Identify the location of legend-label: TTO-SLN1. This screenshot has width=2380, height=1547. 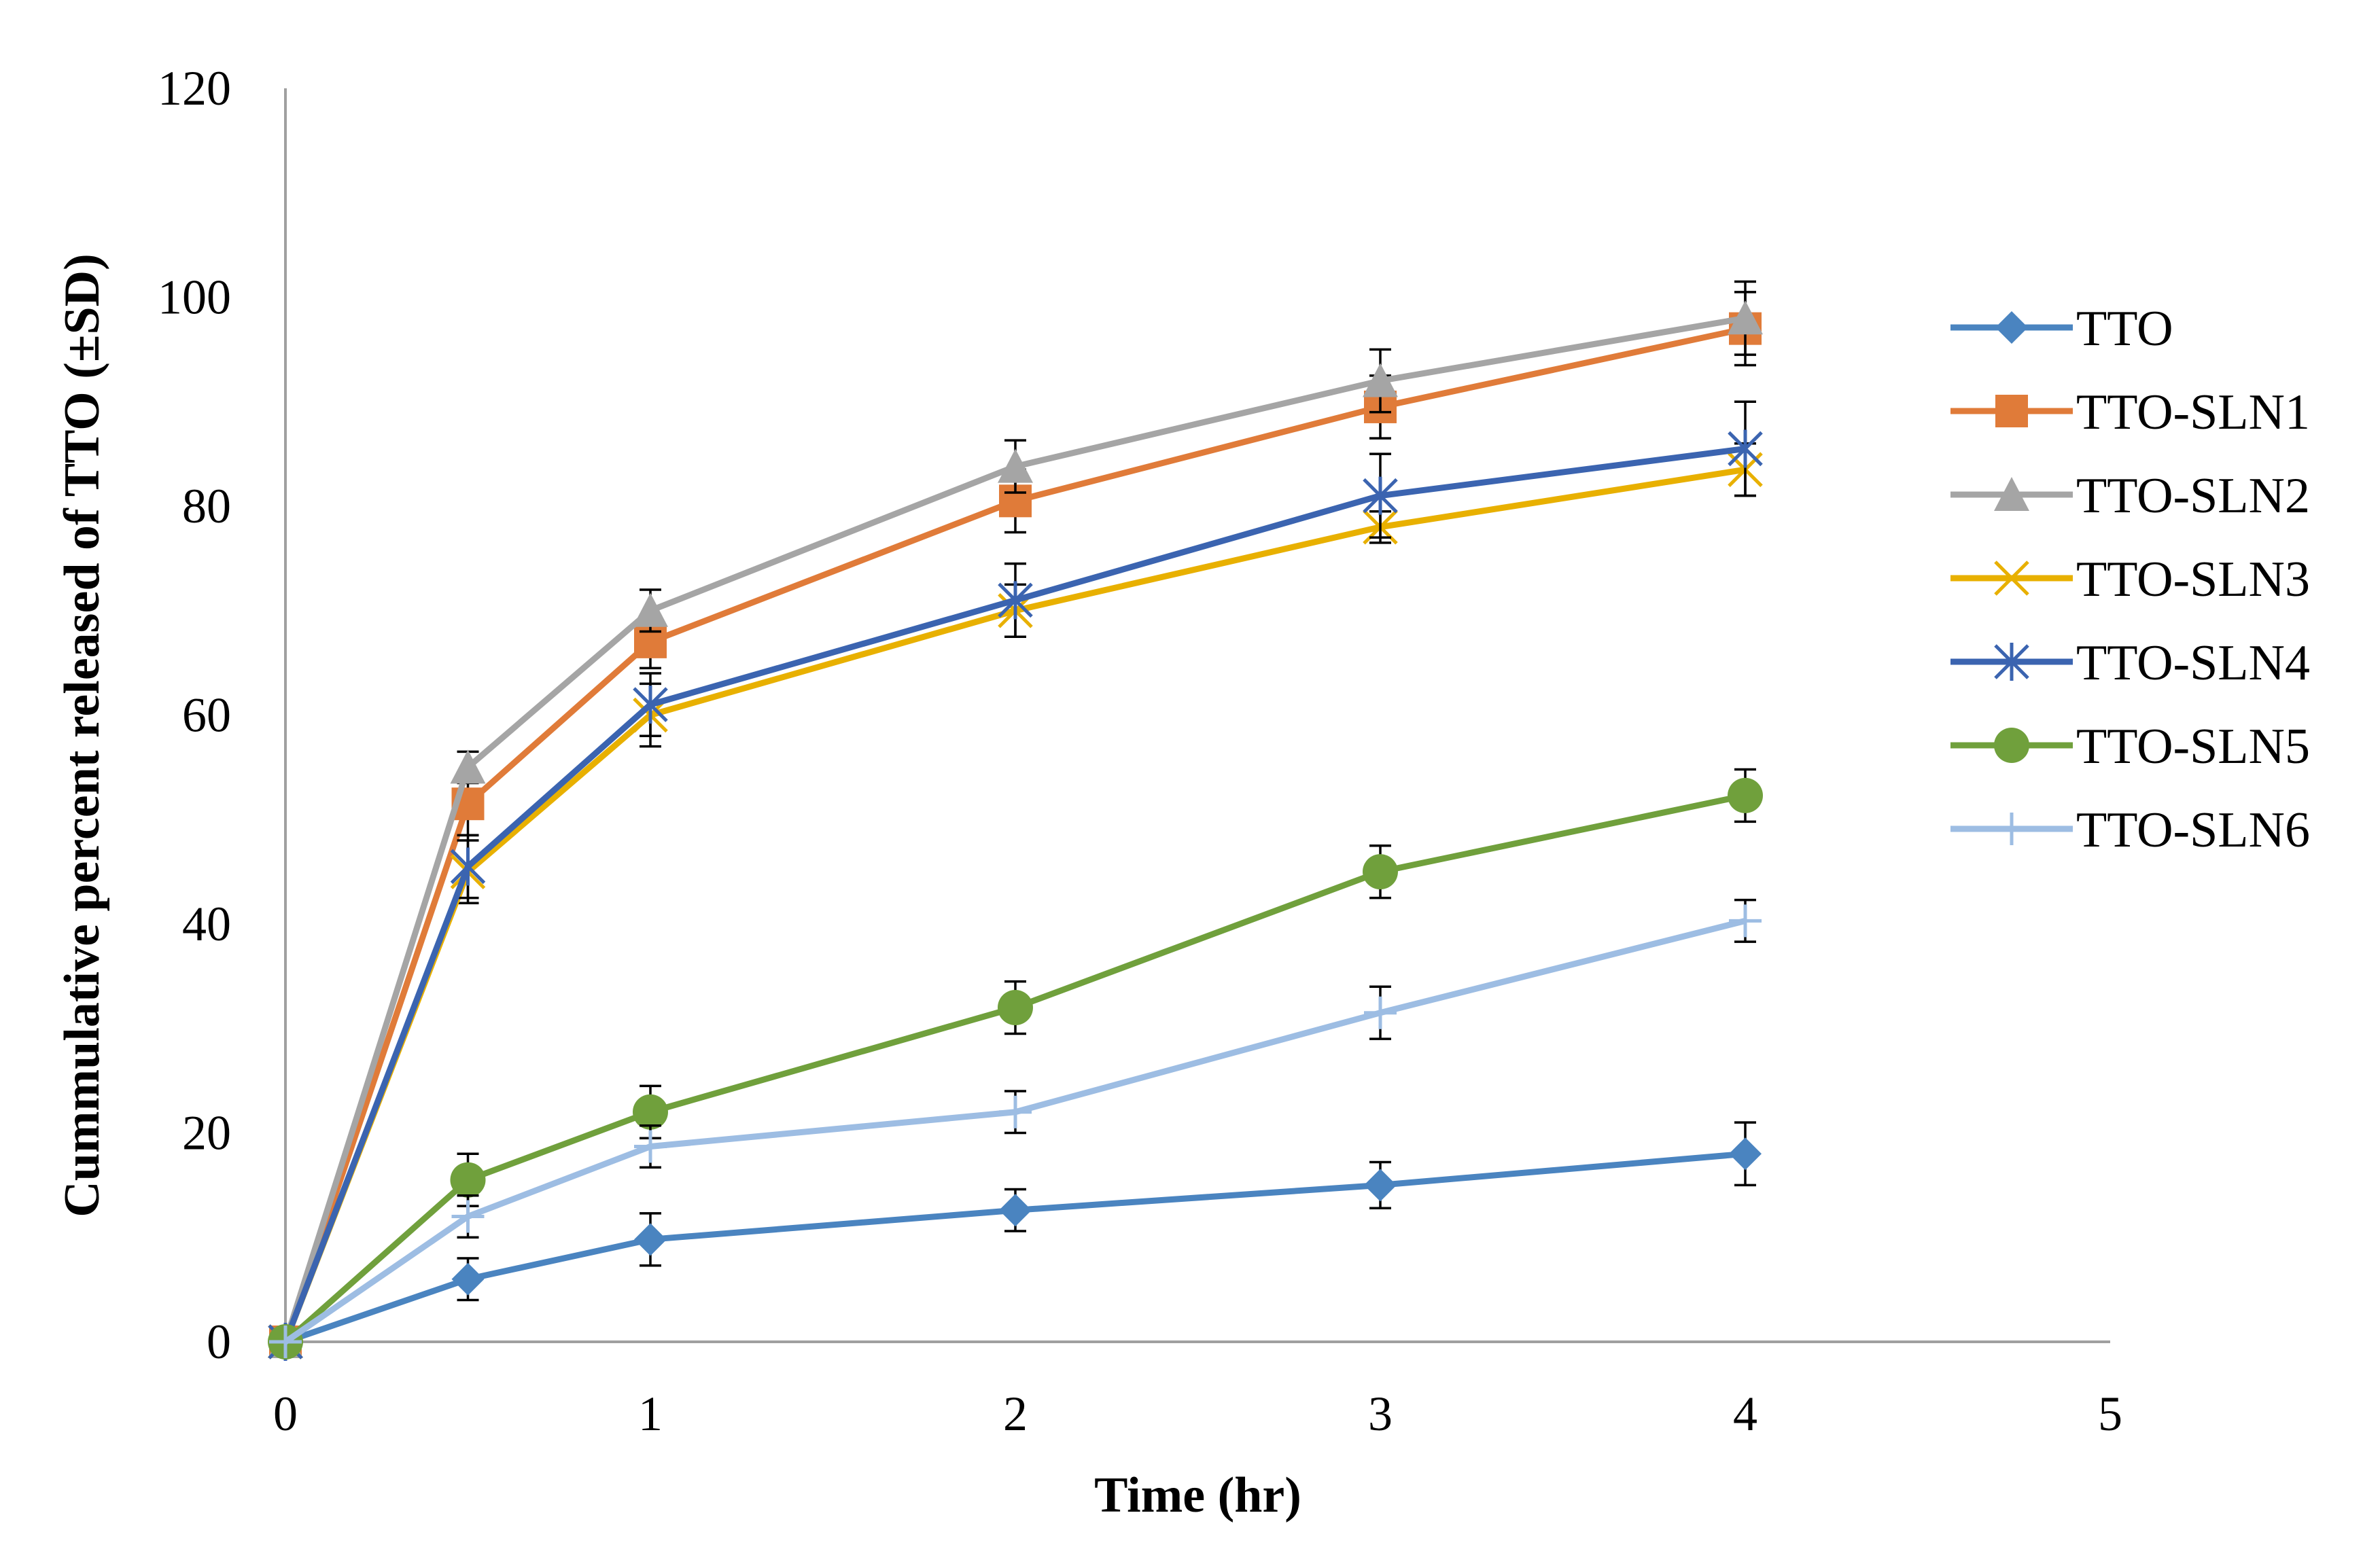
(2193, 413).